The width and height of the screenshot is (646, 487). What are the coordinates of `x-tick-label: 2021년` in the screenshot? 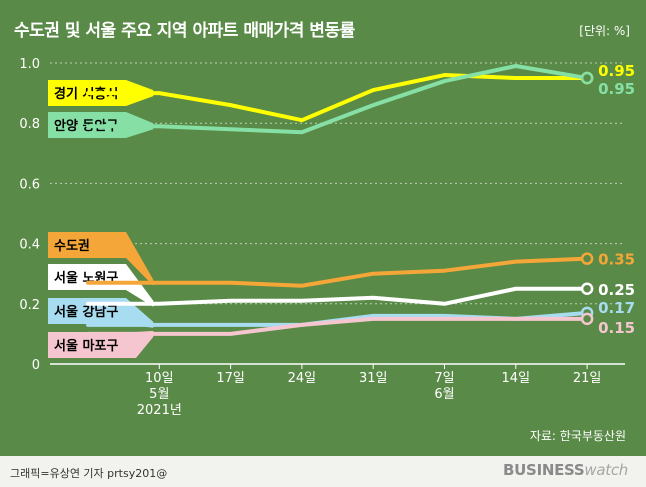 It's located at (159, 410).